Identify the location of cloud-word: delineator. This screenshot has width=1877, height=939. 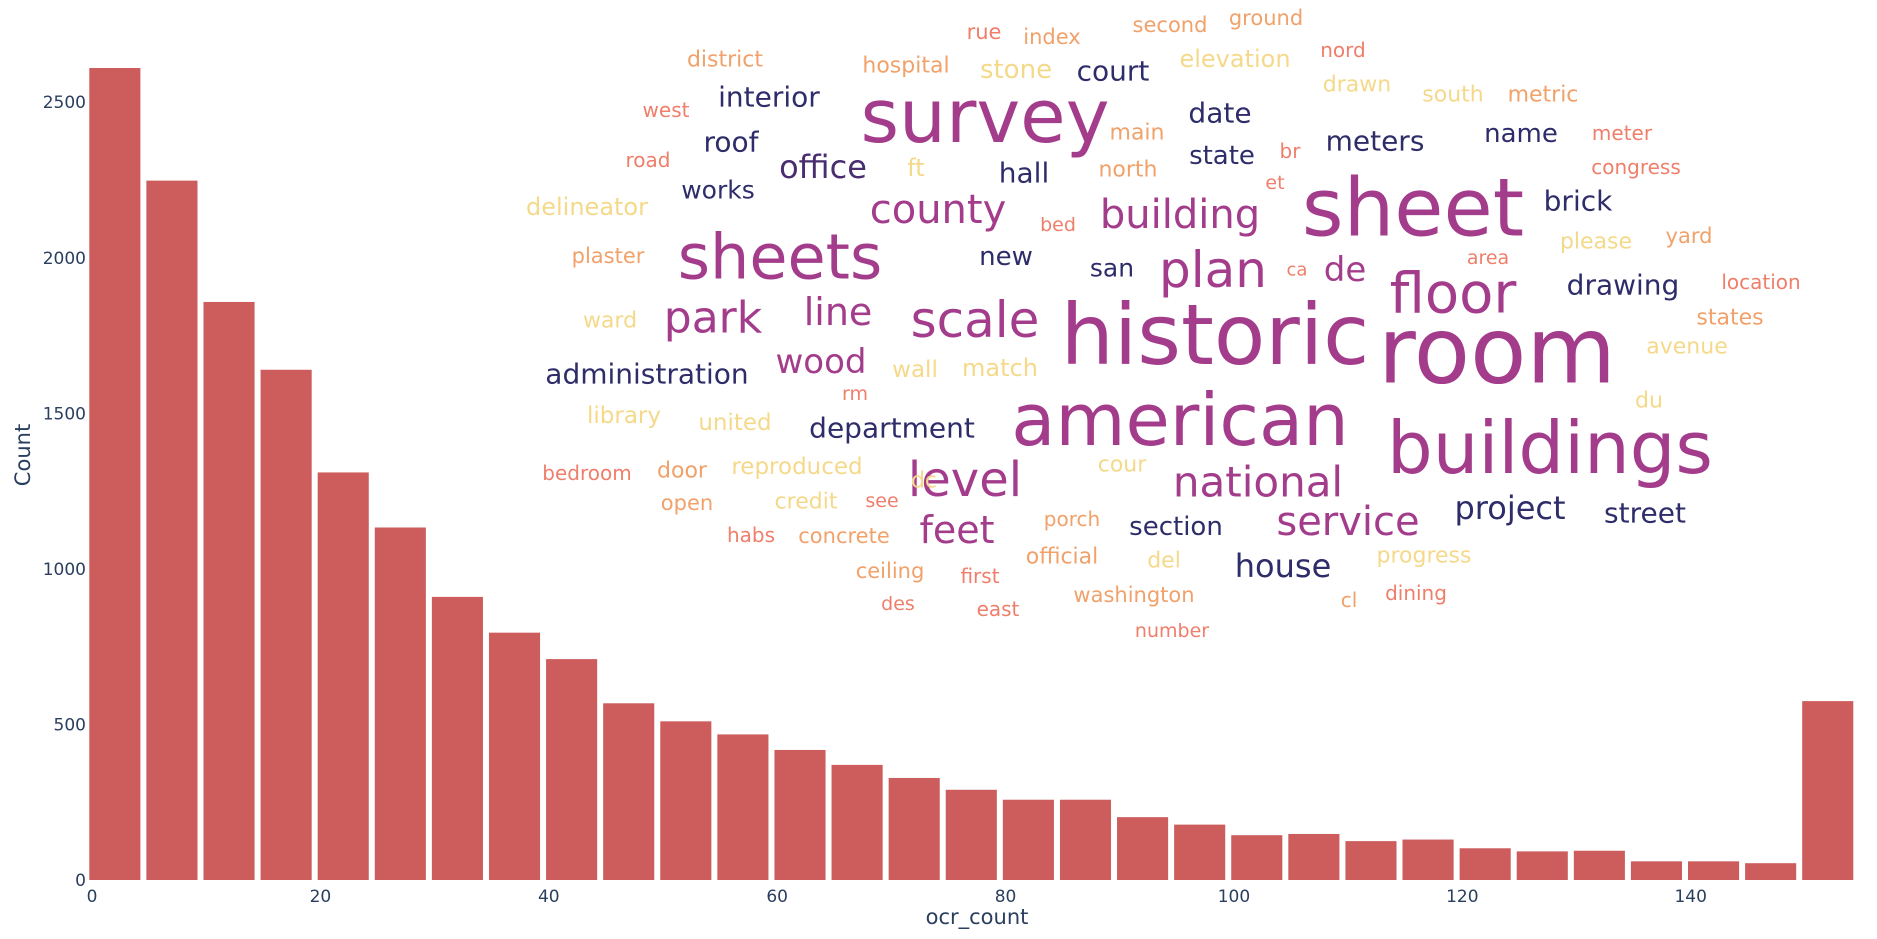
(587, 207).